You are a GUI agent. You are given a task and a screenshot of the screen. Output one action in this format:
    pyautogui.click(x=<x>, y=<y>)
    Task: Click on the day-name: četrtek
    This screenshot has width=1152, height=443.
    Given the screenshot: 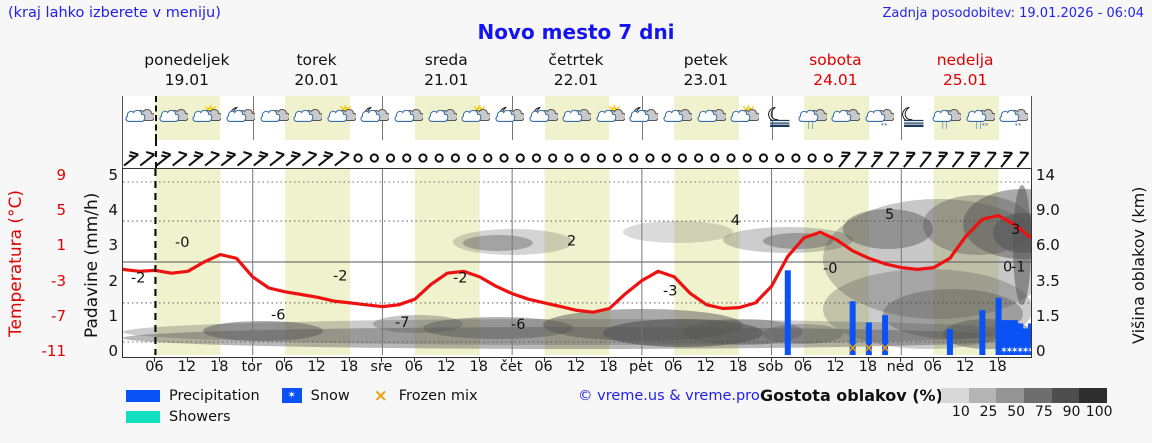 What is the action you would take?
    pyautogui.click(x=576, y=60)
    